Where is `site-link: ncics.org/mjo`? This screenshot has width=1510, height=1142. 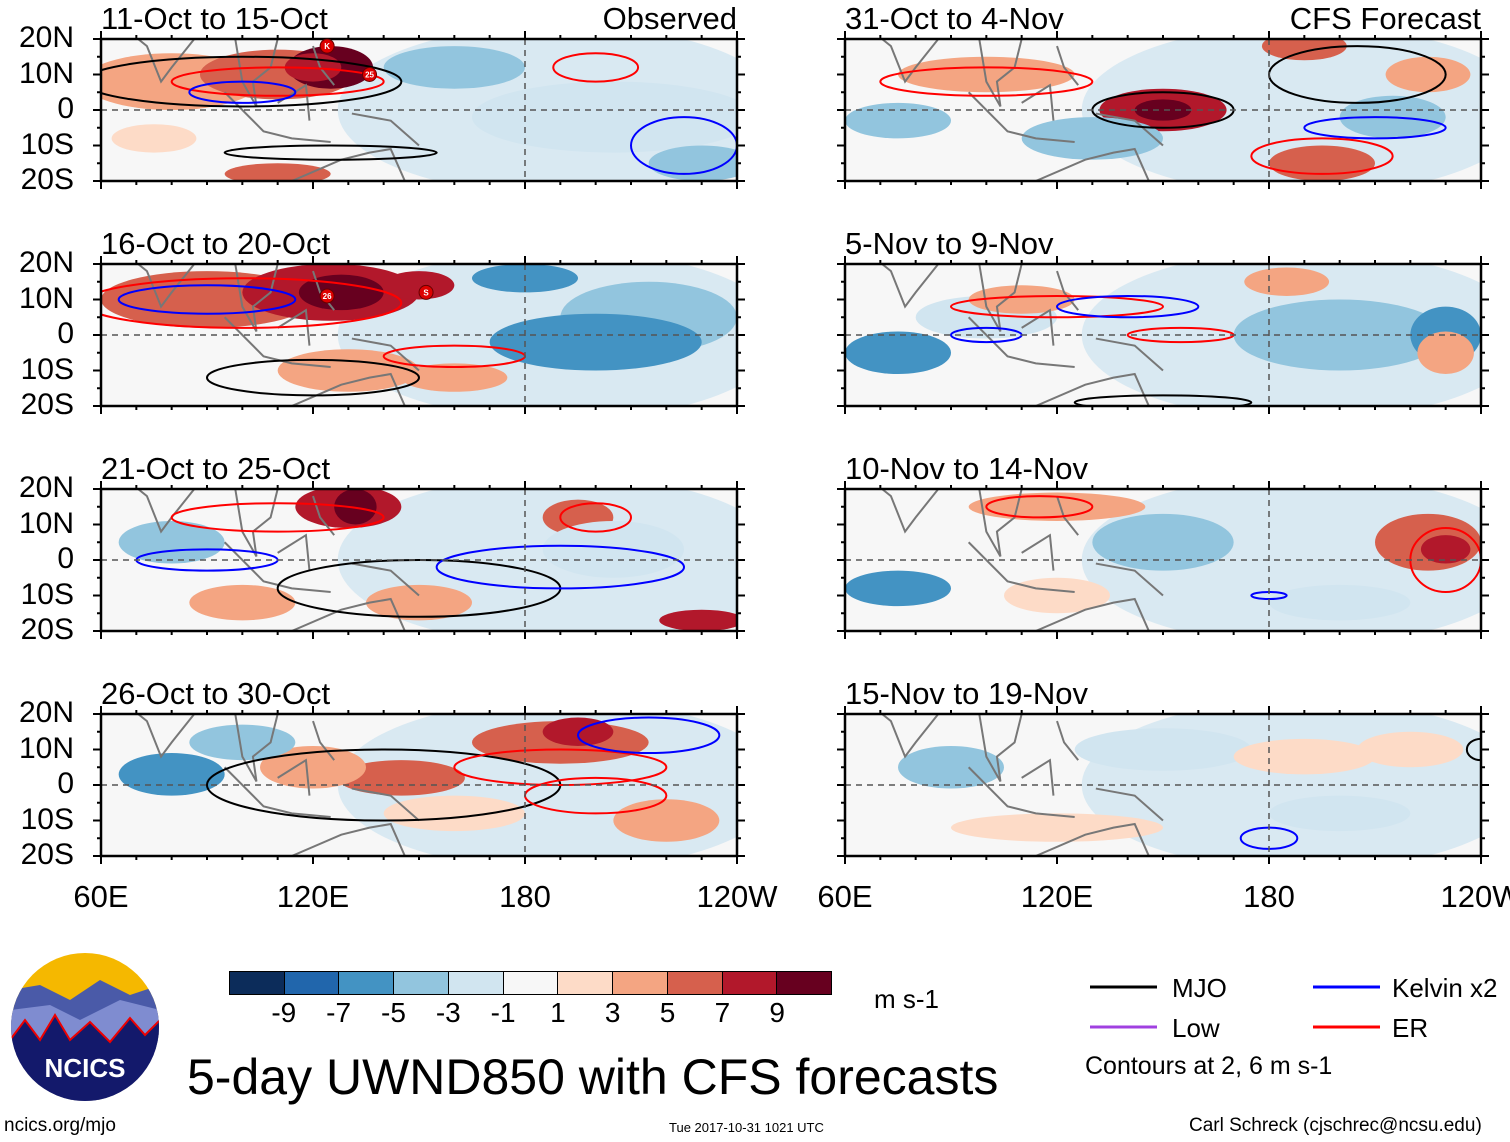
site-link: ncics.org/mjo is located at coordinates (60, 1125).